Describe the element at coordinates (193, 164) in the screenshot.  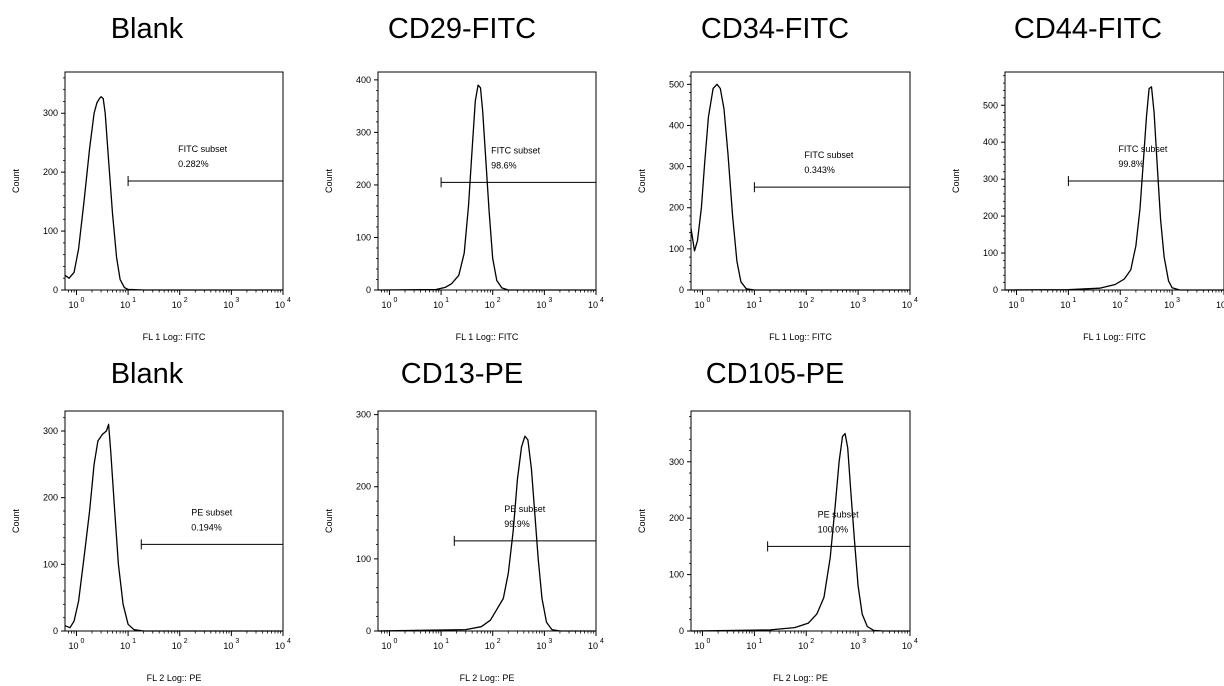
I see `gate-percent: 0.282%` at that location.